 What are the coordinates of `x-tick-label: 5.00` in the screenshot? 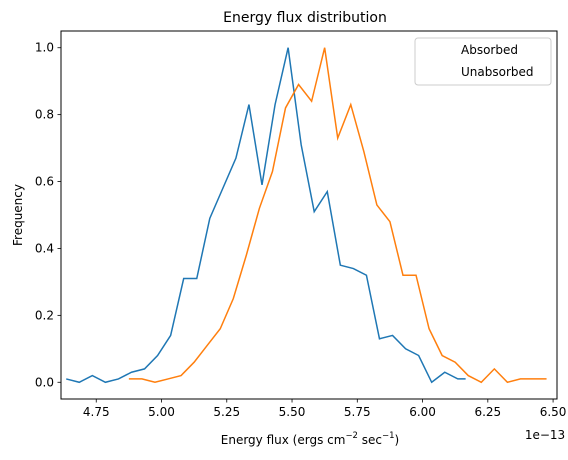 It's located at (161, 412).